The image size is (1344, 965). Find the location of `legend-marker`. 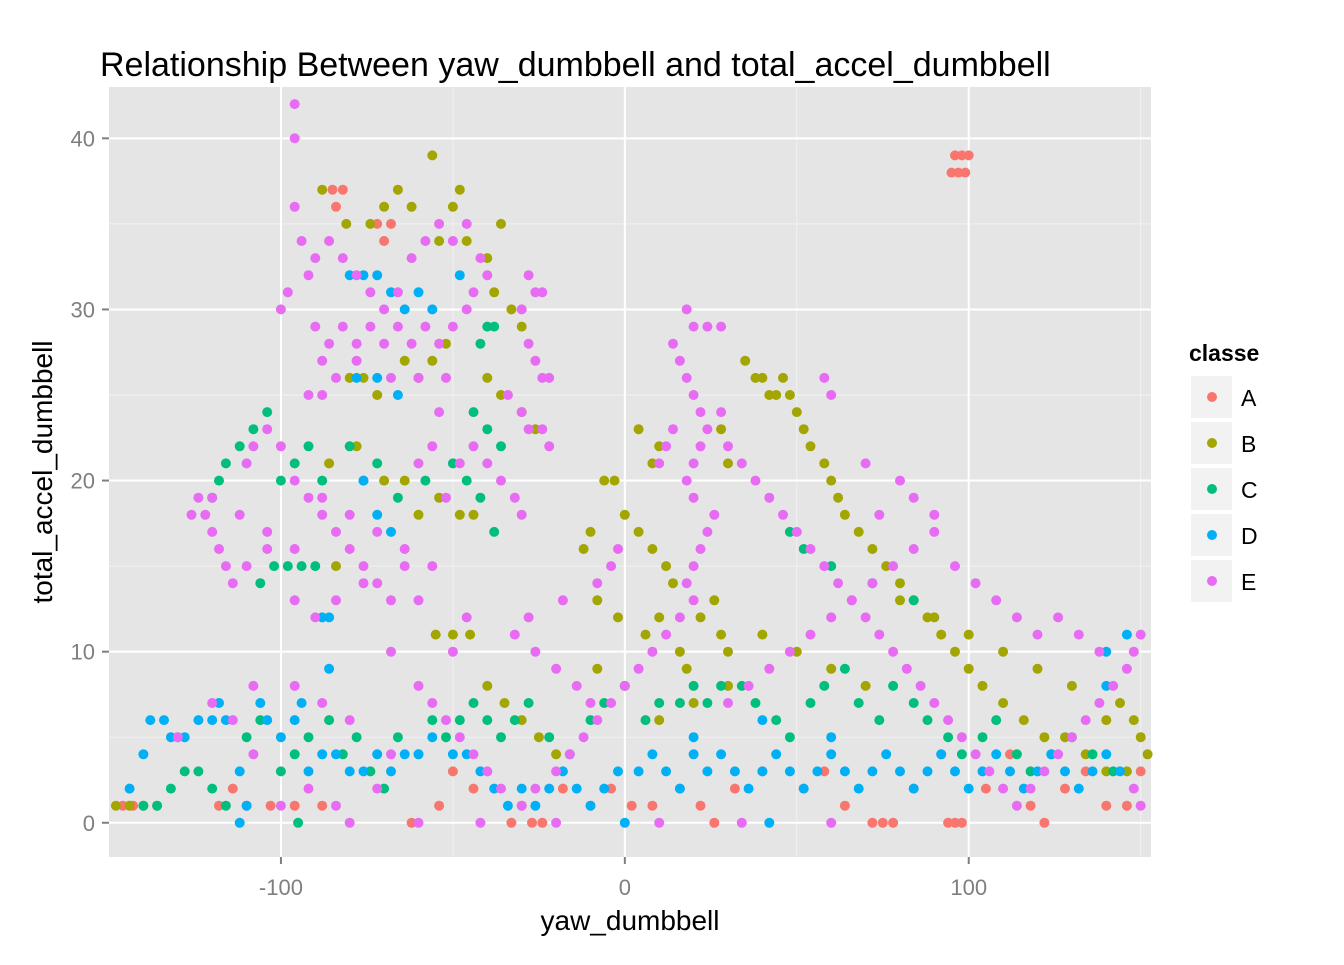

legend-marker is located at coordinates (1212, 443).